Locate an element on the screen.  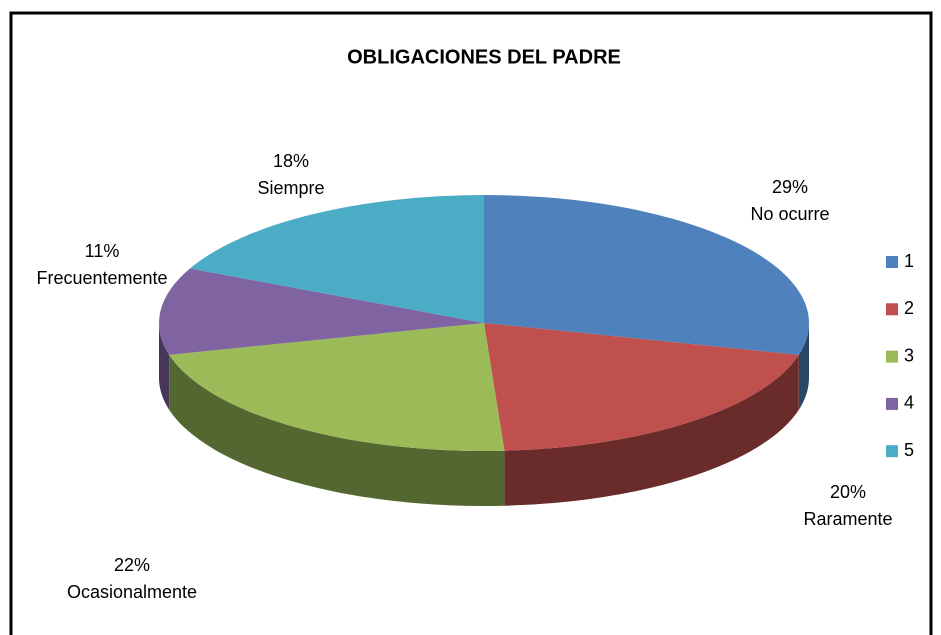
slice-label: Siempre is located at coordinates (290, 188).